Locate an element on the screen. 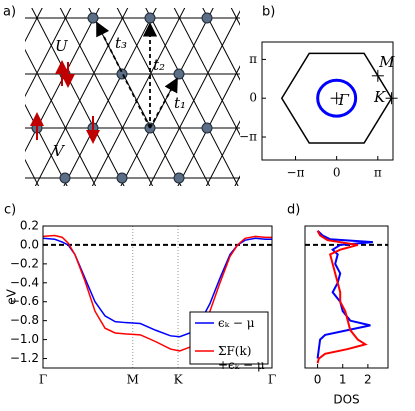 The image size is (415, 411). panel-label: b) is located at coordinates (268, 12).